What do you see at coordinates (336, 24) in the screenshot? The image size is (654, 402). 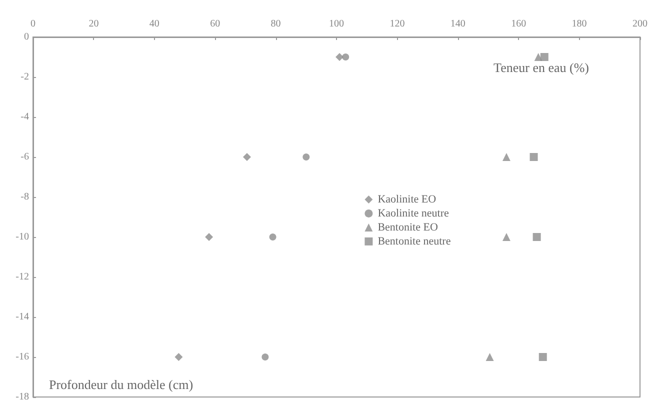 I see `x-tick-label: 100` at bounding box center [336, 24].